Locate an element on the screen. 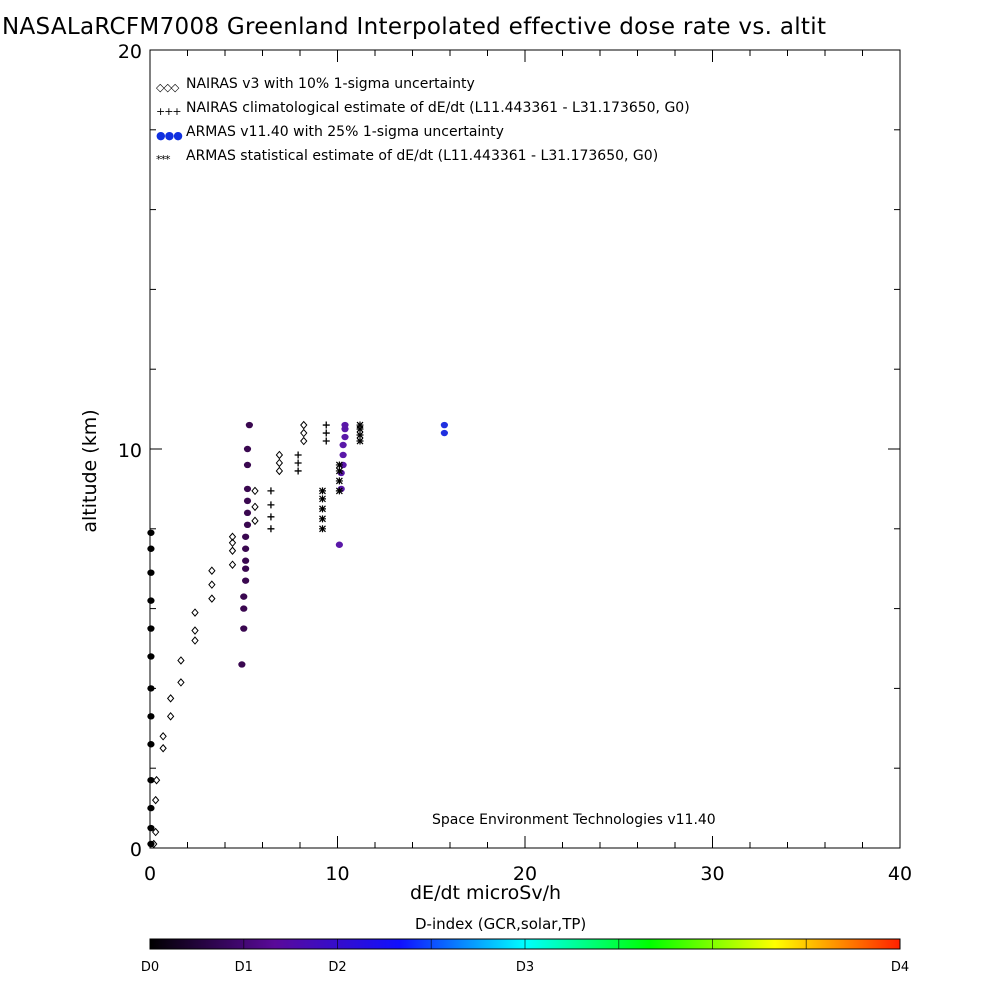 This screenshot has height=1000, width=1000. colorbar-label: D2 is located at coordinates (337, 967).